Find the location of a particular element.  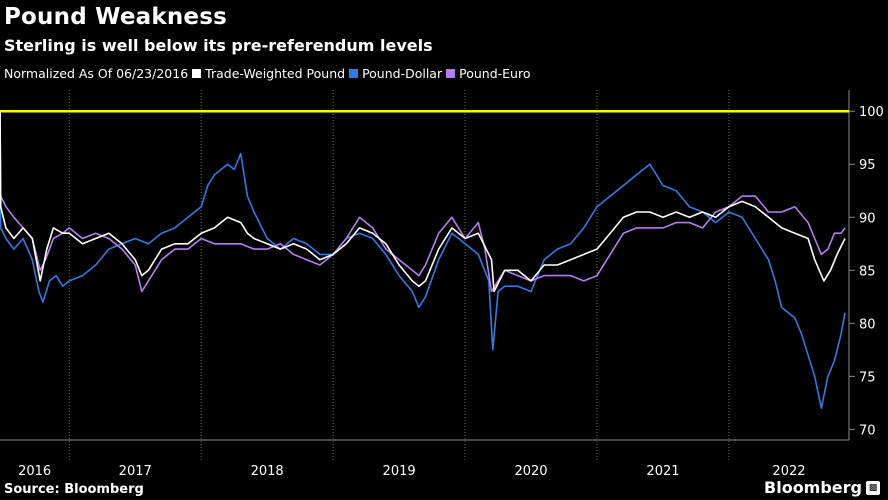

y-tick-label-70: 70 is located at coordinates (867, 430).